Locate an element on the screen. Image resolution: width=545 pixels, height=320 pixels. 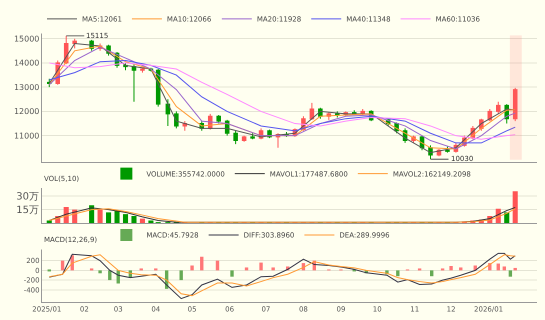
y-tick-label: 13000 is located at coordinates (27, 87).